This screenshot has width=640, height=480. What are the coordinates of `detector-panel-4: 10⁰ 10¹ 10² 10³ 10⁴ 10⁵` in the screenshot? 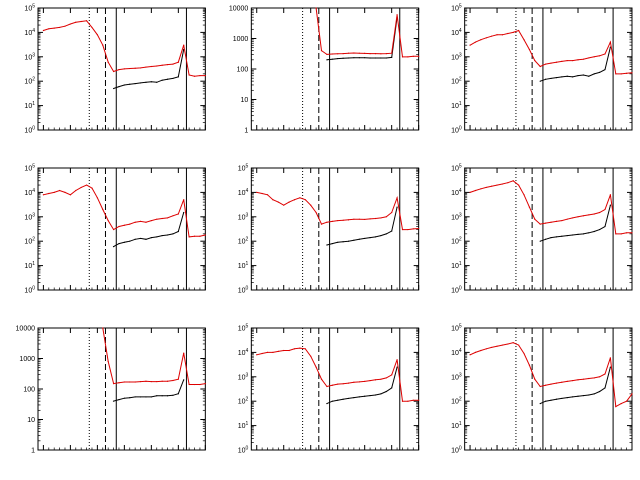 It's located at (115, 229).